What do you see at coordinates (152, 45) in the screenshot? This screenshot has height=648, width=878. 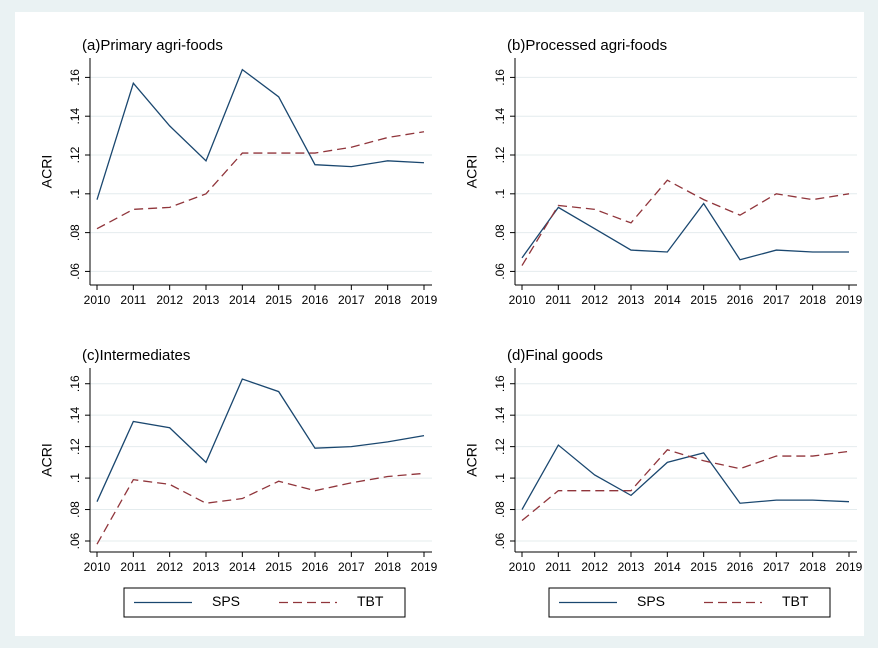 I see `panel-title: (a)Primary agri-foods` at bounding box center [152, 45].